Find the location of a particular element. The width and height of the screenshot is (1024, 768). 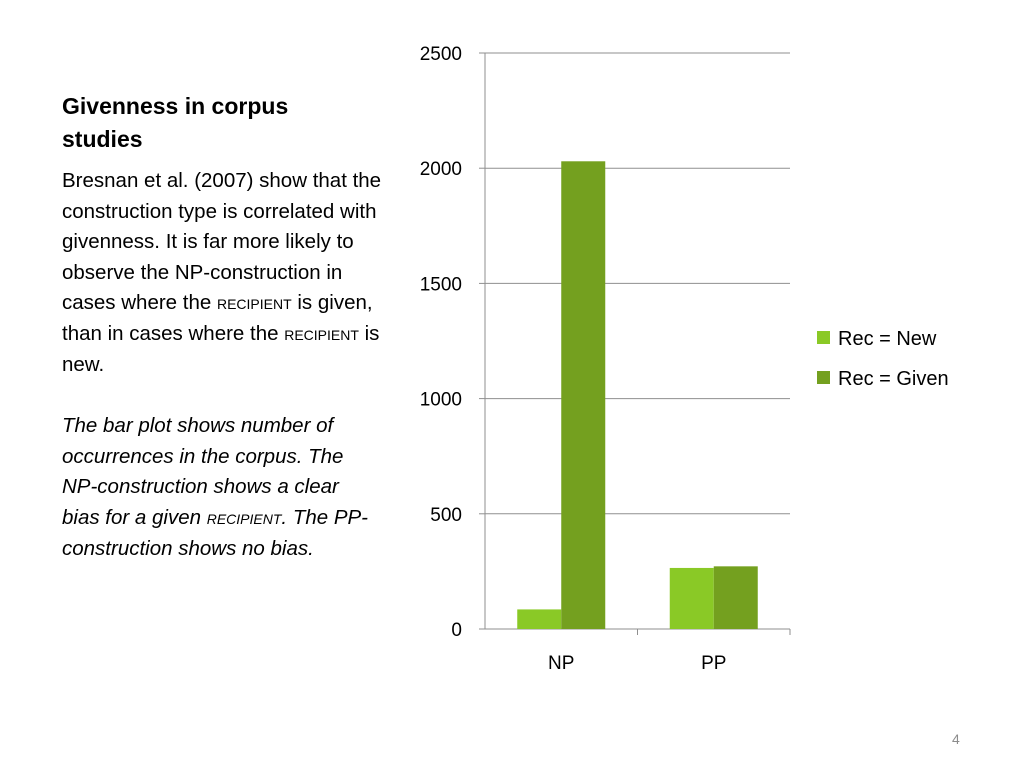

y-tick-label: 2000 is located at coordinates (441, 169).